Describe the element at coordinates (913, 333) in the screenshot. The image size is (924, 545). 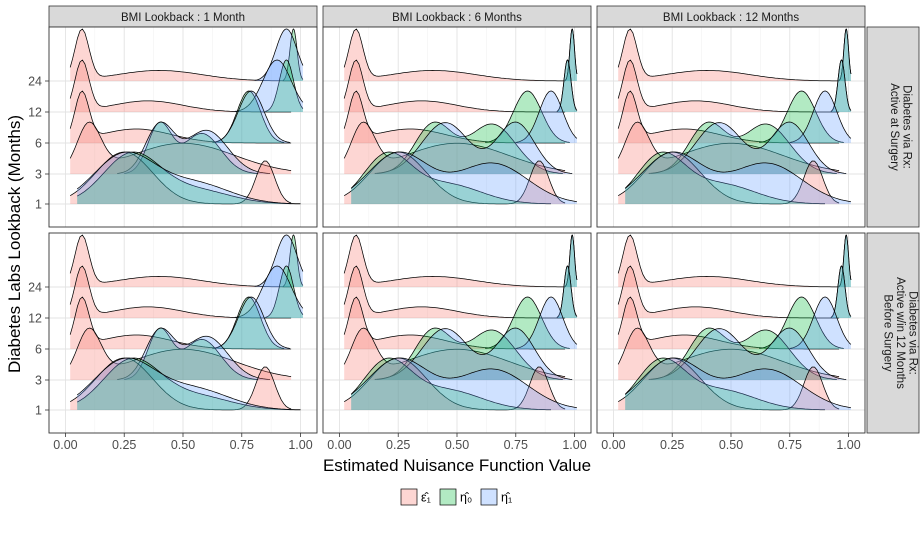
I see `row-strip-label: Diabetes via Rx:` at that location.